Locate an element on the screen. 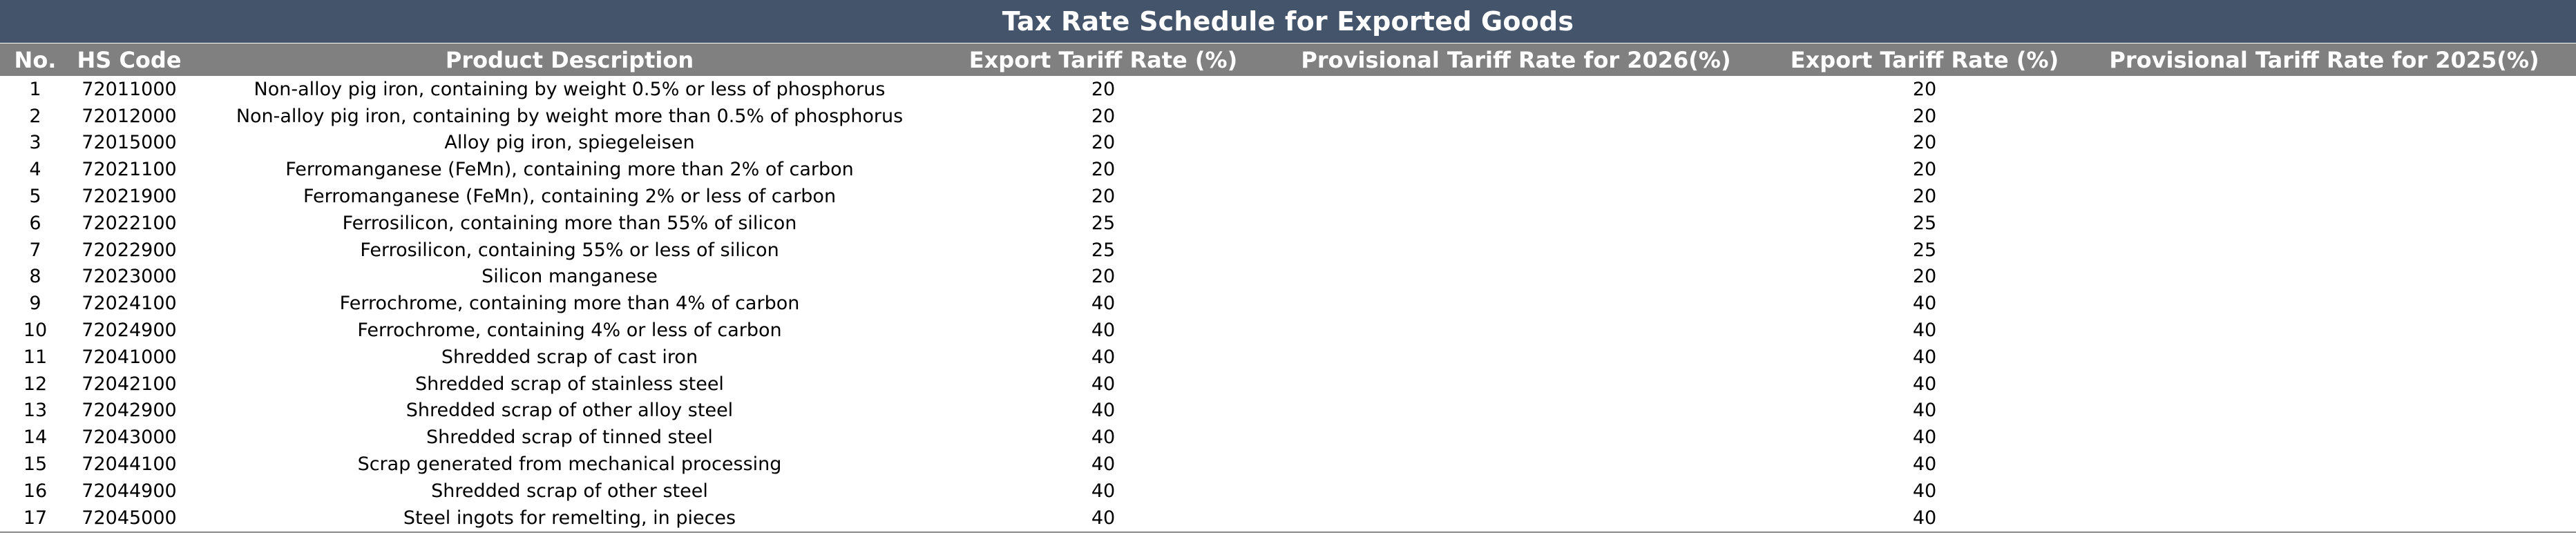 This screenshot has width=2576, height=537. cell-no: 14 is located at coordinates (35, 438).